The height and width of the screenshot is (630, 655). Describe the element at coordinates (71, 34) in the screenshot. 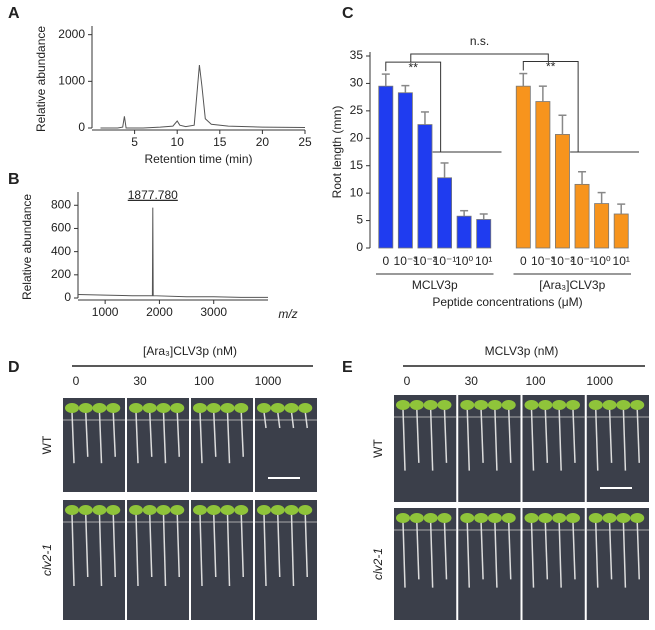

I see `y-tick-label: 2000` at that location.